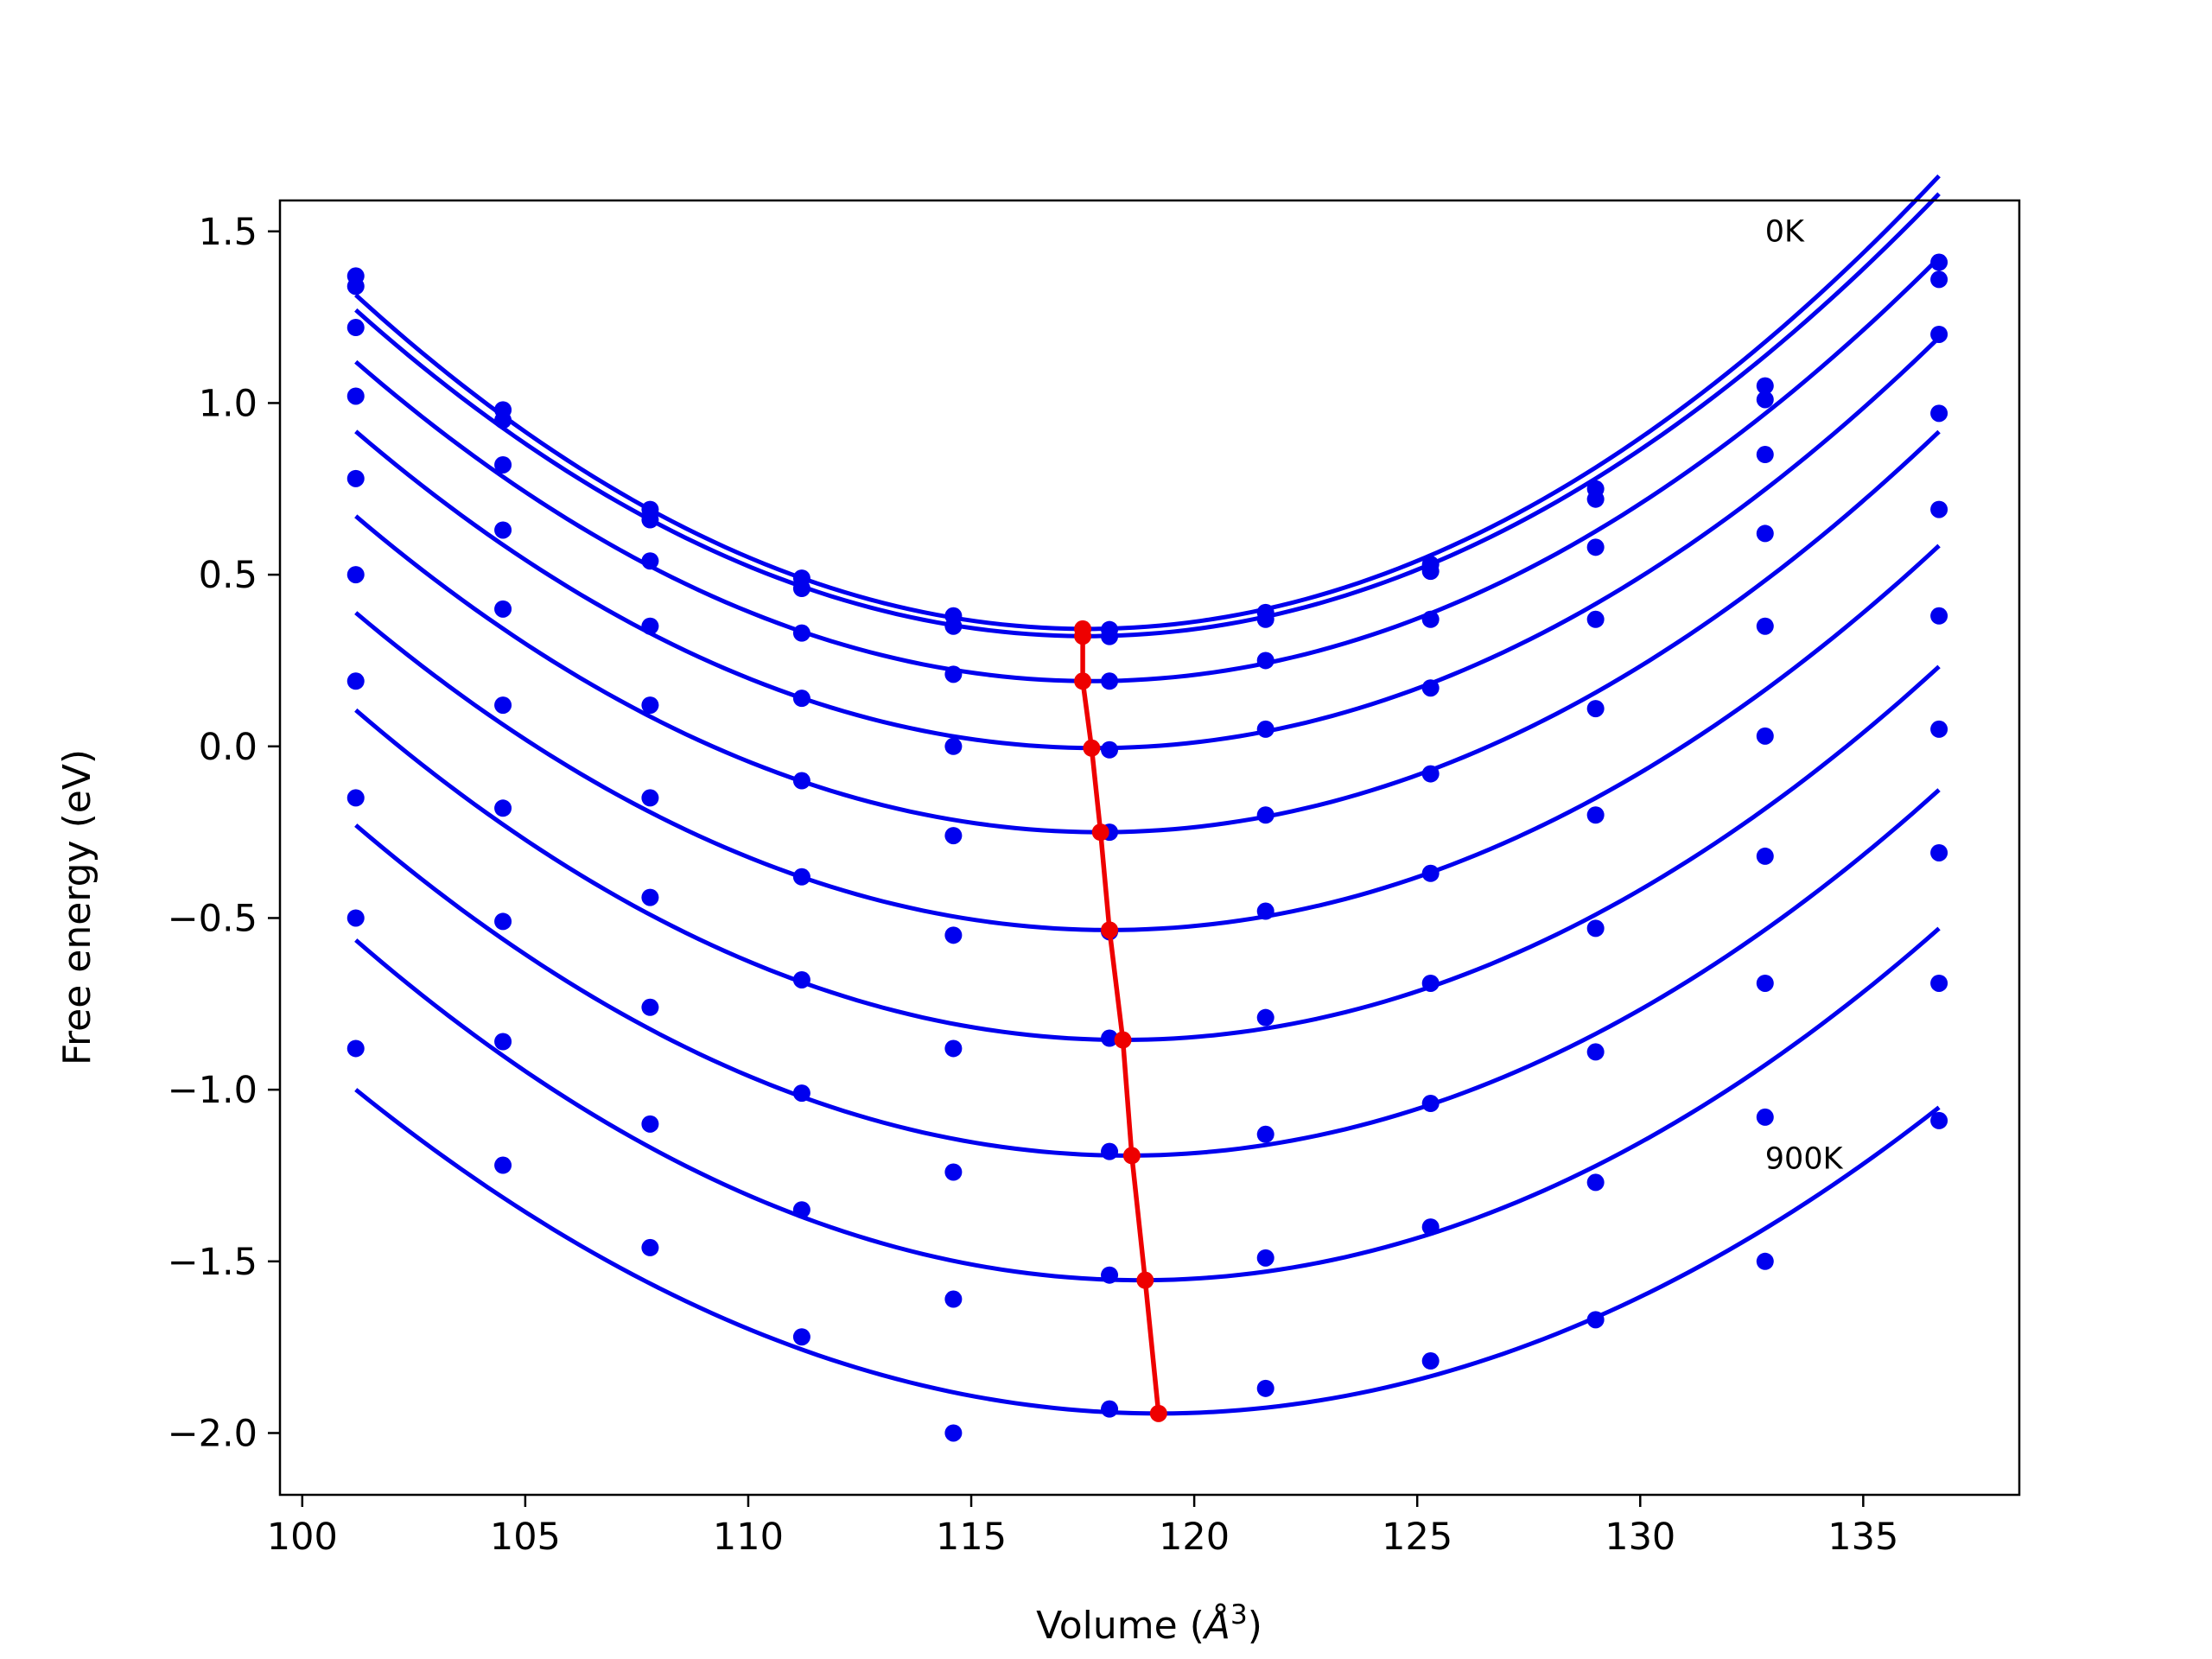  I want to click on y-axis-label: Free energy (eV), so click(77, 907).